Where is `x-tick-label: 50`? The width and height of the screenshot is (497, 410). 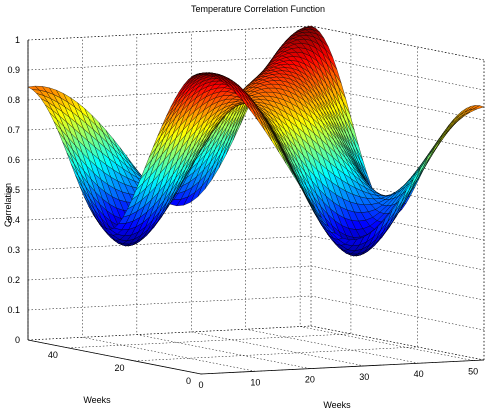 x-tick-label: 50 is located at coordinates (473, 372).